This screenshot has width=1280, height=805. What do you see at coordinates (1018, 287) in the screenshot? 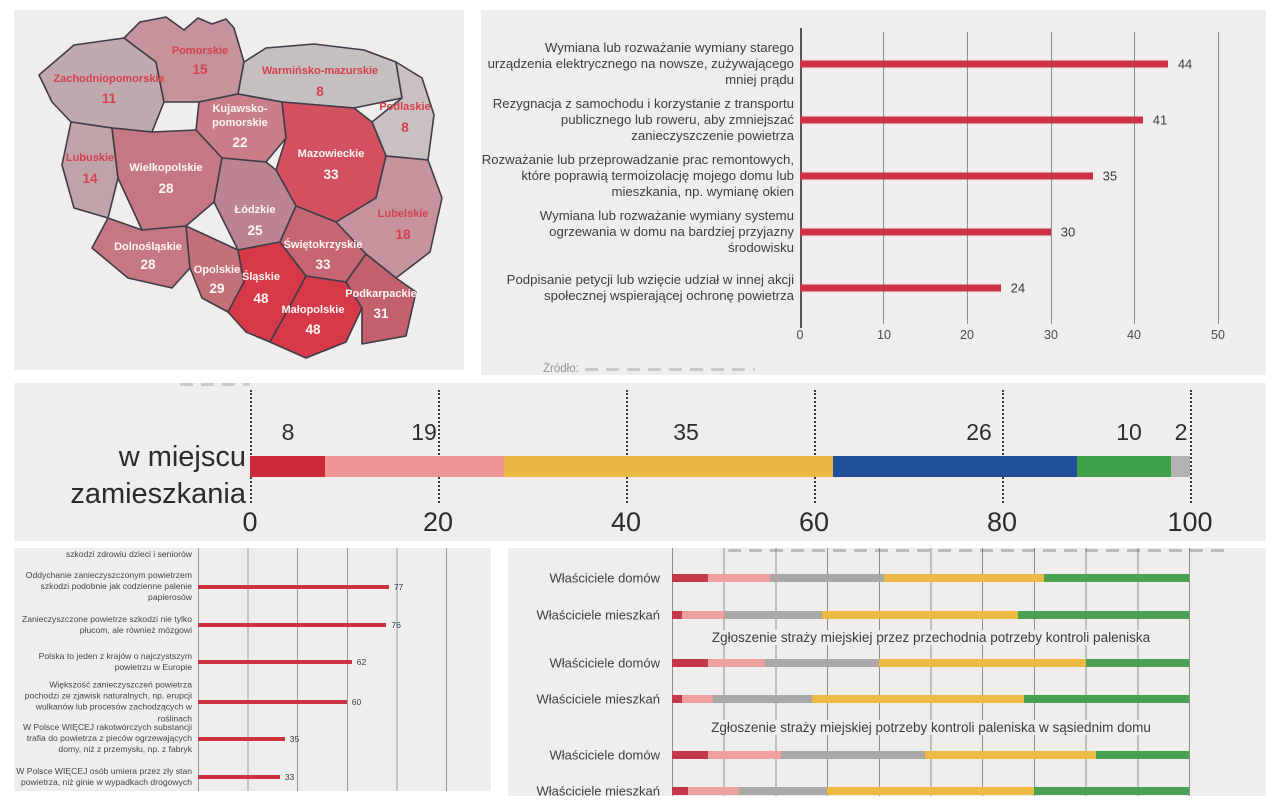
I see `bar-value: 24` at bounding box center [1018, 287].